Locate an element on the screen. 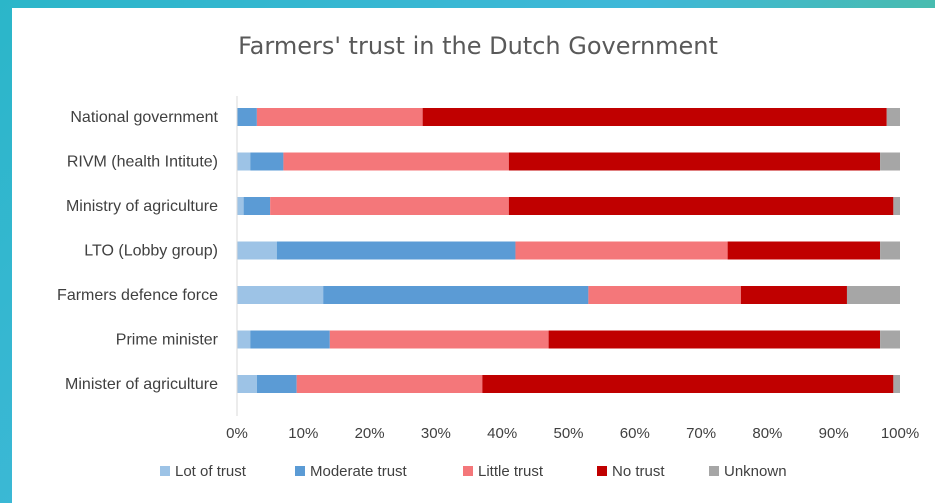 Image resolution: width=935 pixels, height=503 pixels. legend-item: Moderate trust is located at coordinates (351, 471).